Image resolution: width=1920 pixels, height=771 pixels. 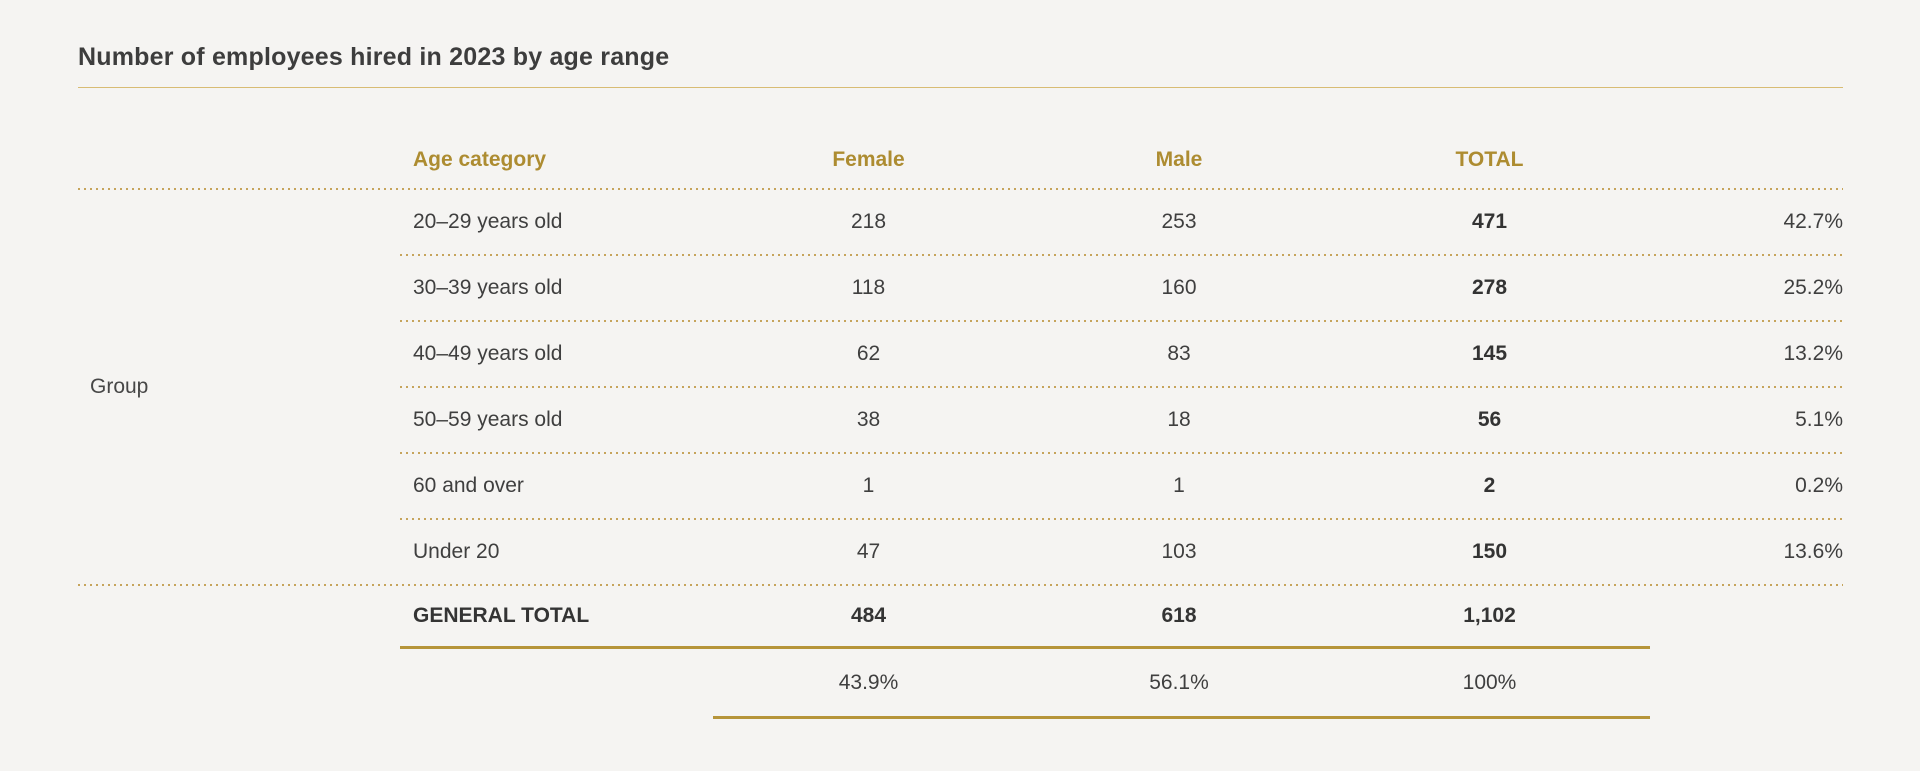 I want to click on cell-percent: 13.2%, so click(x=1813, y=353).